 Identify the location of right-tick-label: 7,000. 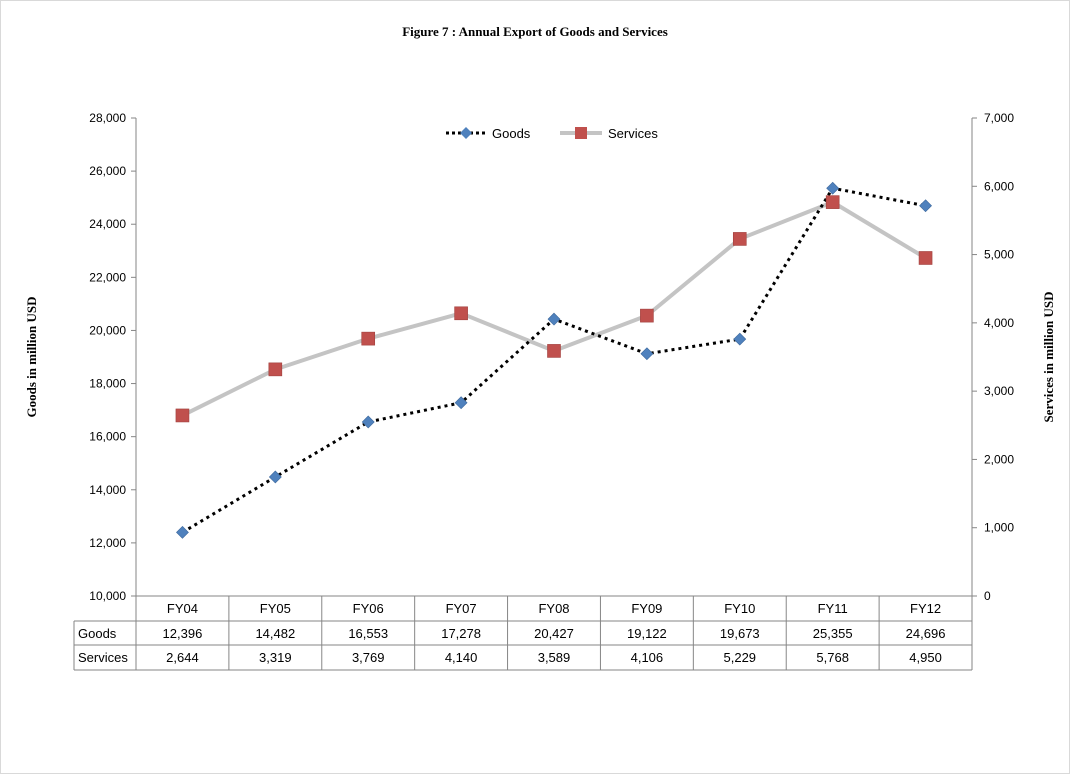
(999, 118).